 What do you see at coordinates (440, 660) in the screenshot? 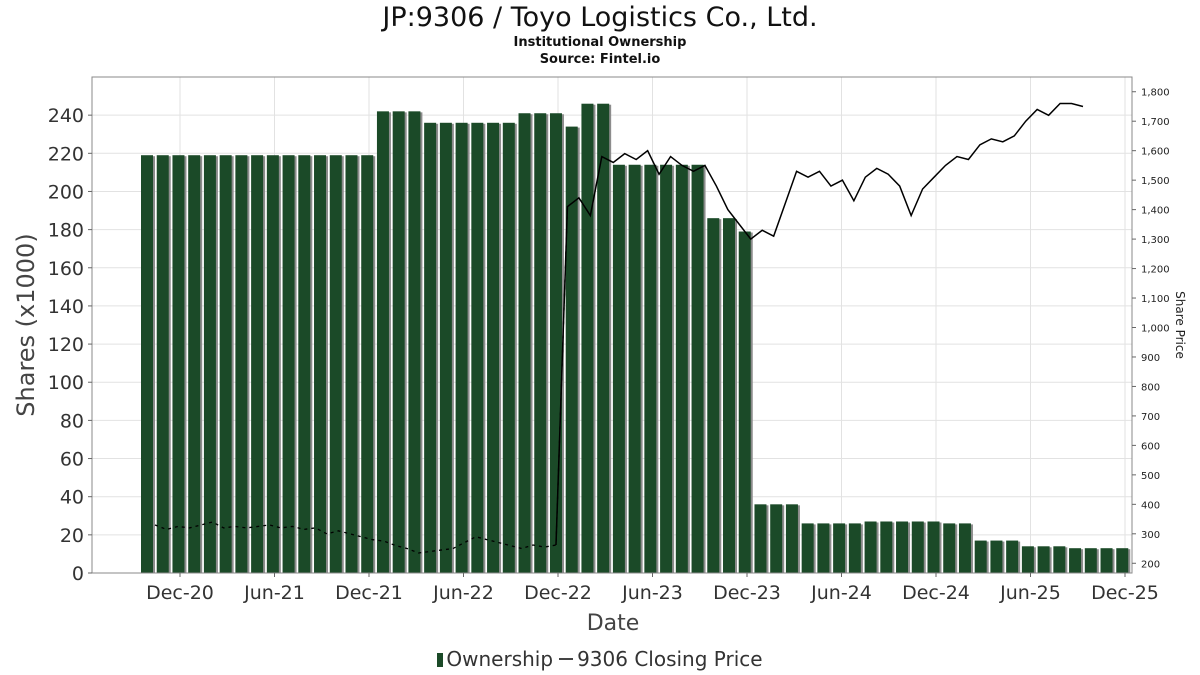
I see `ownership-legend-swatch` at bounding box center [440, 660].